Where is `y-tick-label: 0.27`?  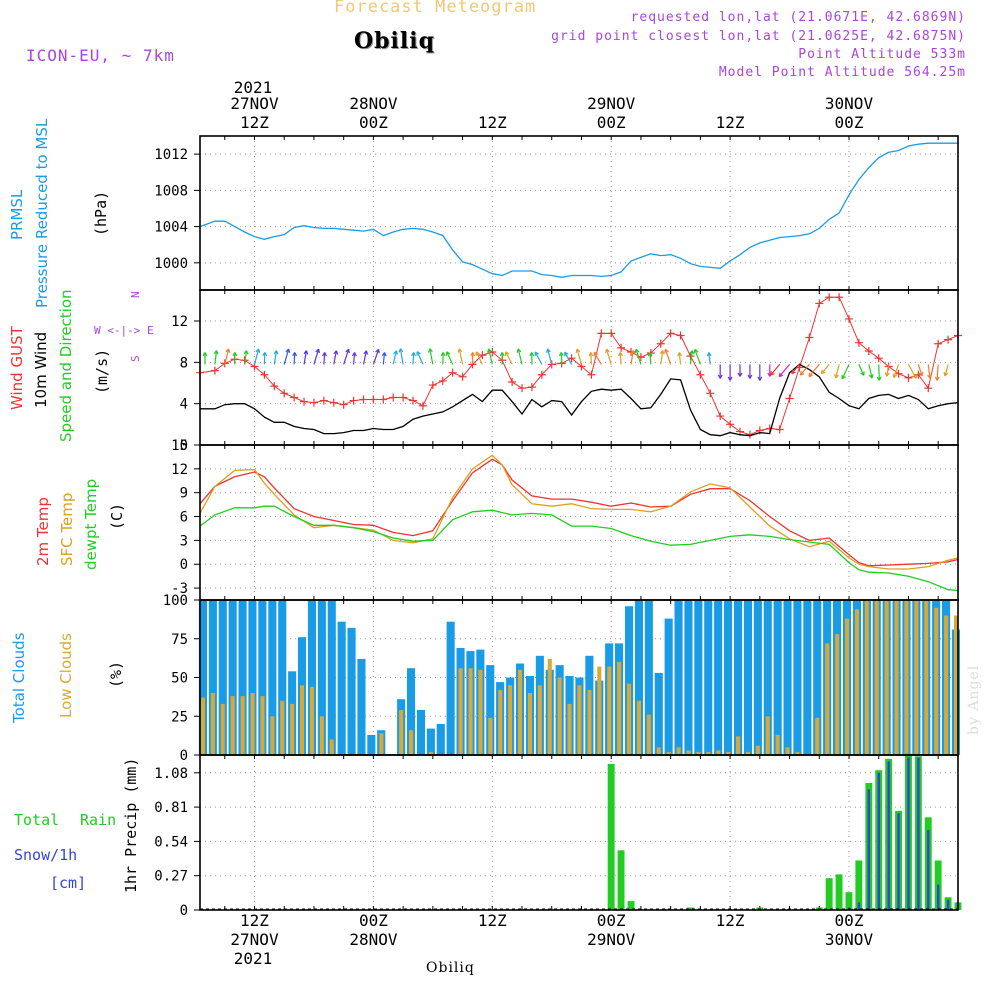 y-tick-label: 0.27 is located at coordinates (171, 877).